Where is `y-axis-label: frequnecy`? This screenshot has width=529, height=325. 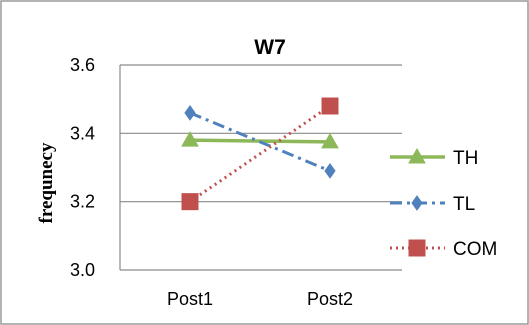
y-axis-label: frequnecy is located at coordinates (46, 182).